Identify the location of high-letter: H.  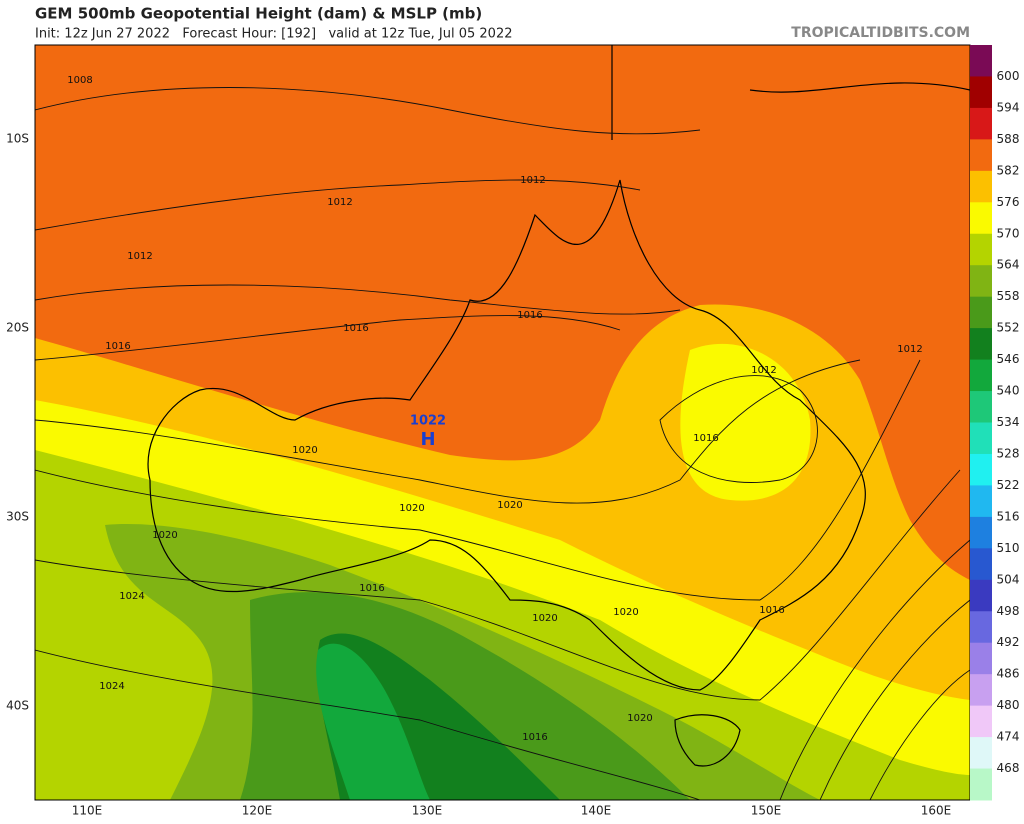
(427, 439).